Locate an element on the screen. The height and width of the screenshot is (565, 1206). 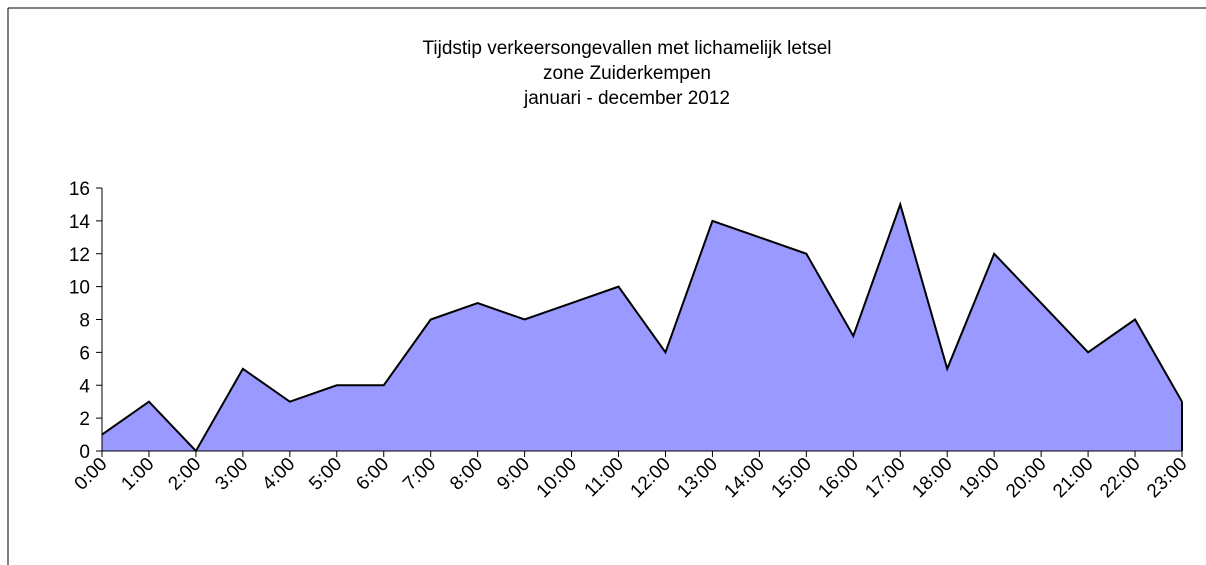
x-tick-label: 15:00 is located at coordinates (791, 478).